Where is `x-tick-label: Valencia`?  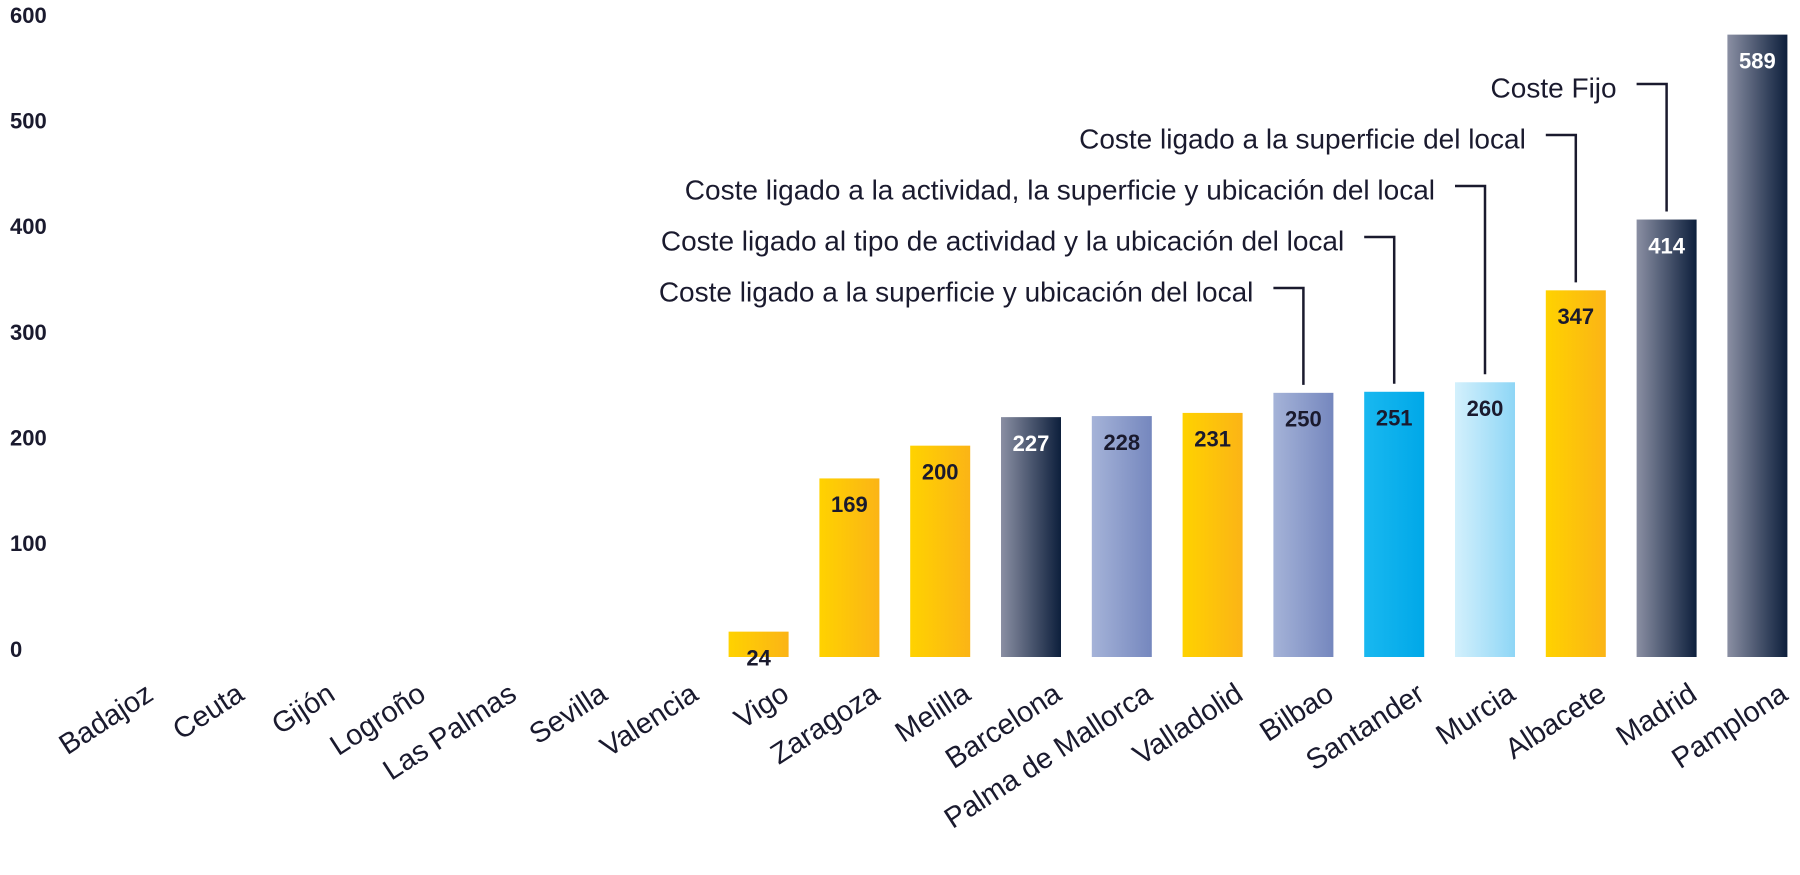
x-tick-label: Valencia is located at coordinates (650, 720).